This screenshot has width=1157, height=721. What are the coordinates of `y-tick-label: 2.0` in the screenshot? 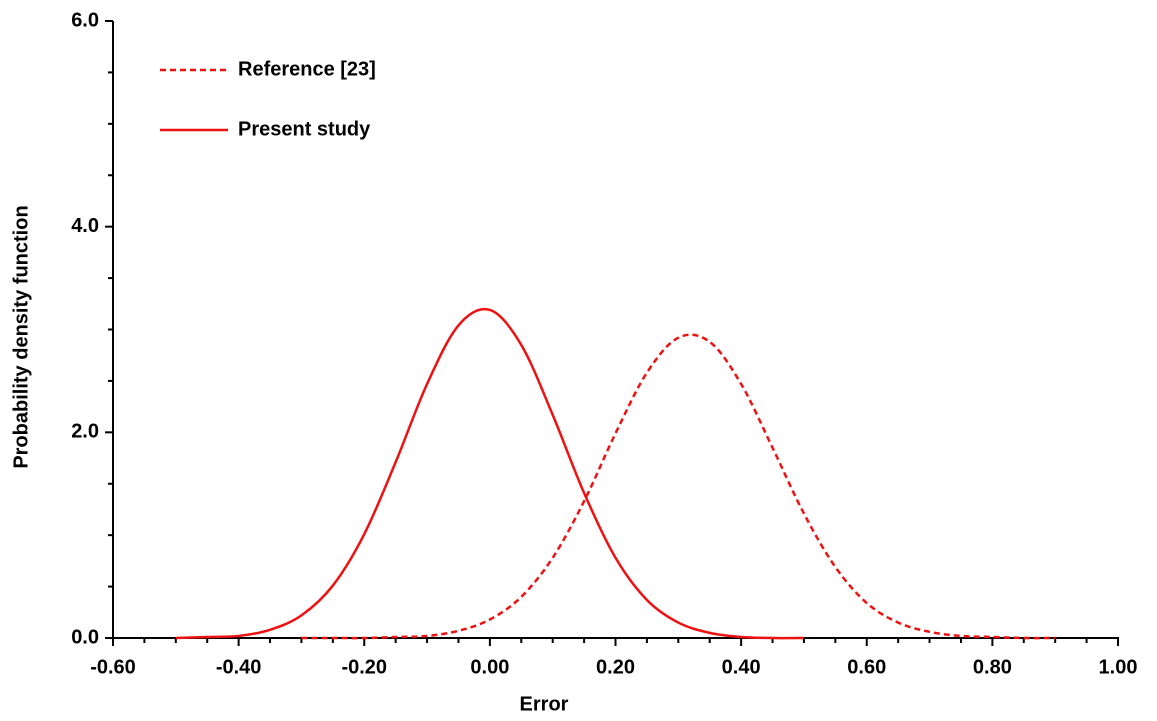 It's located at (85, 432).